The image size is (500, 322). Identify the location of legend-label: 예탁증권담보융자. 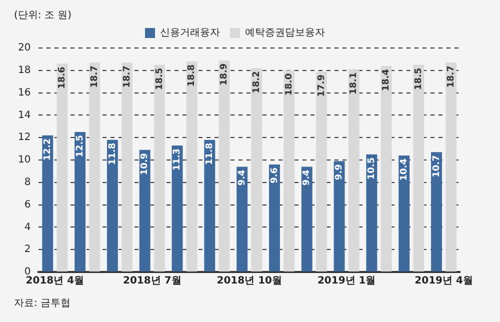
(285, 33).